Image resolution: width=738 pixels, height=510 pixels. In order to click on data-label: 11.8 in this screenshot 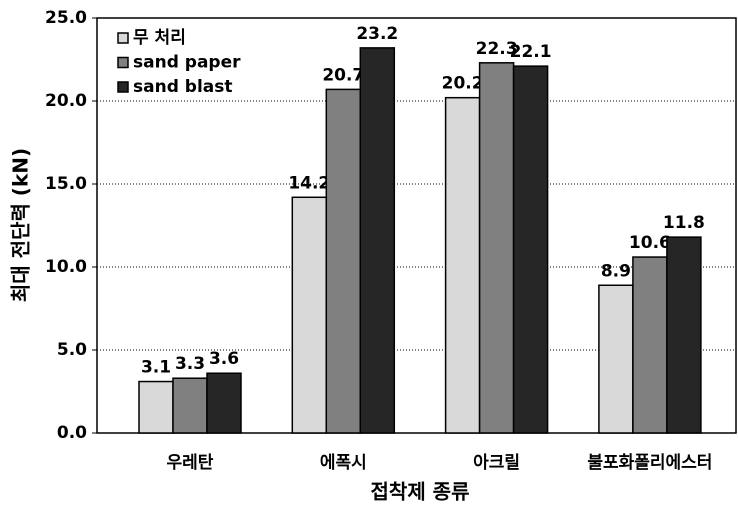, I will do `click(684, 223)`.